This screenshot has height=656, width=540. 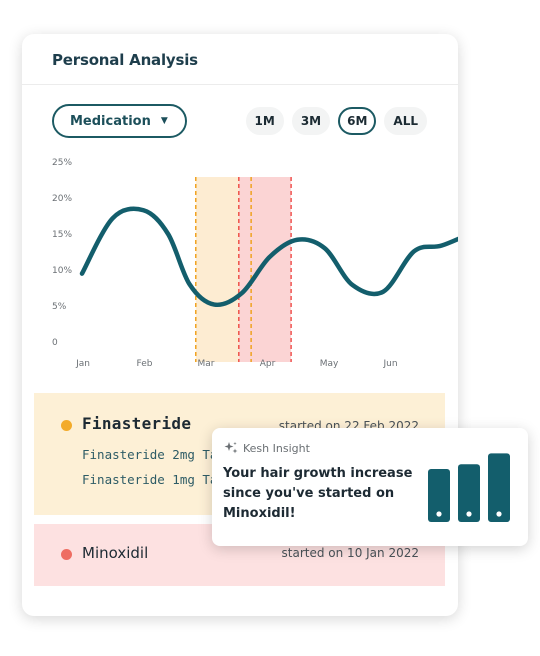 I want to click on dose-item: Finasteride 1mg Tab, so click(x=153, y=479).